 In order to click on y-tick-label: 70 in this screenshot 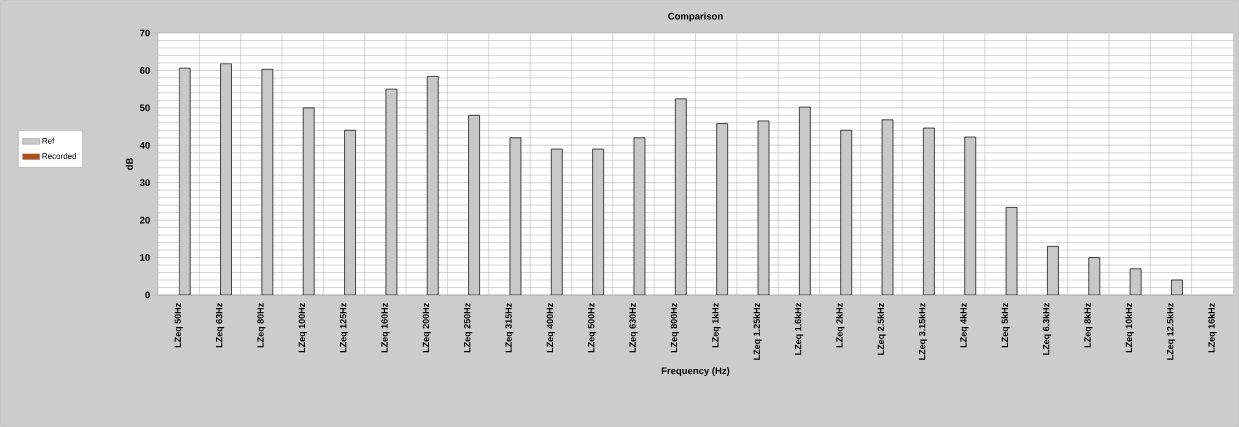, I will do `click(145, 33)`.